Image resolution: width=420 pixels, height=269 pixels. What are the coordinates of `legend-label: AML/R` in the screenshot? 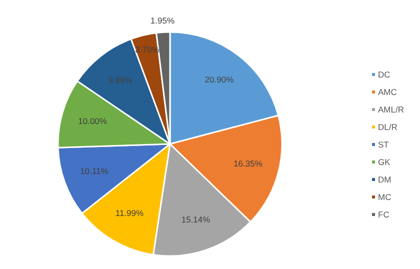 It's located at (391, 109).